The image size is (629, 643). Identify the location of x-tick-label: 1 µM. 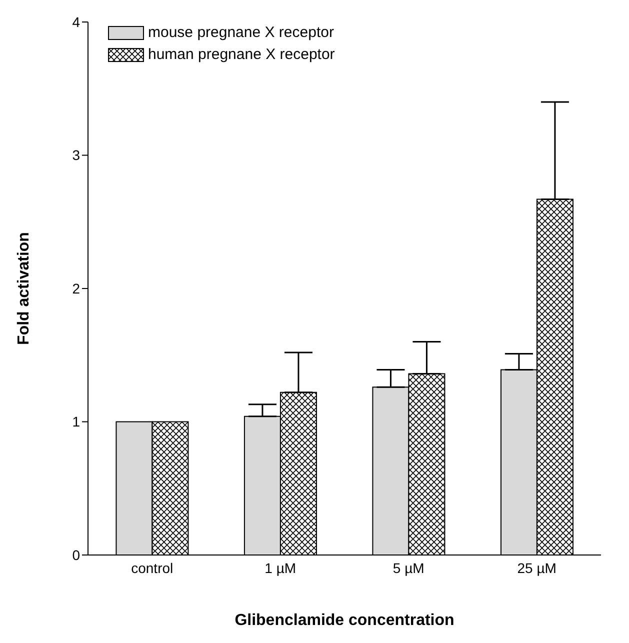
(280, 568).